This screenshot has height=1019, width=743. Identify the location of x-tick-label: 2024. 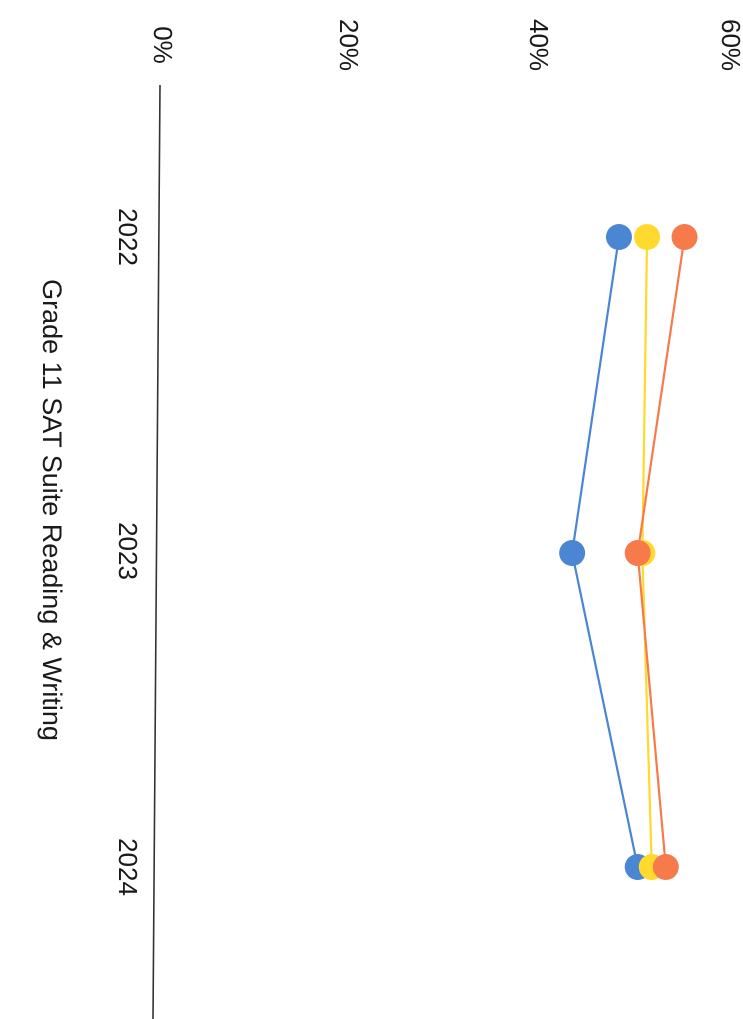
(128, 867).